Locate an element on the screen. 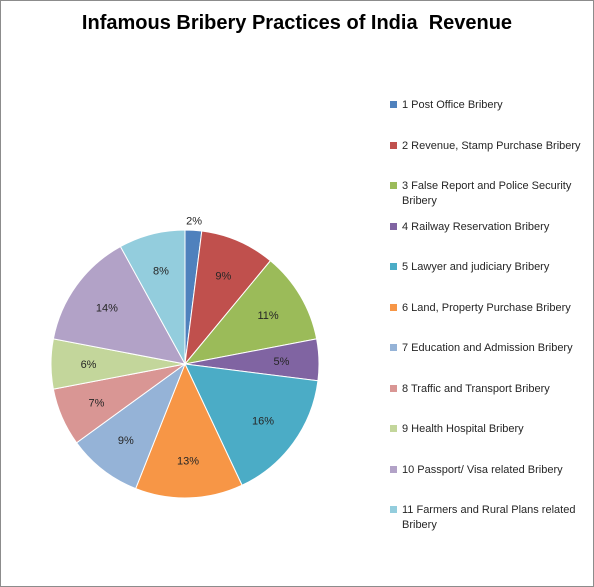 The width and height of the screenshot is (594, 587). data-label-3: 11% is located at coordinates (267, 316).